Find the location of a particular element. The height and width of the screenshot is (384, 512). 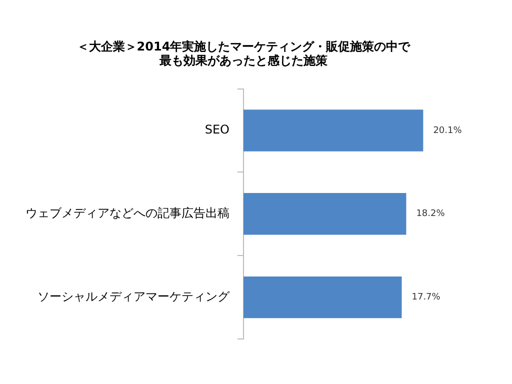

data-label: 18.2% is located at coordinates (431, 214).